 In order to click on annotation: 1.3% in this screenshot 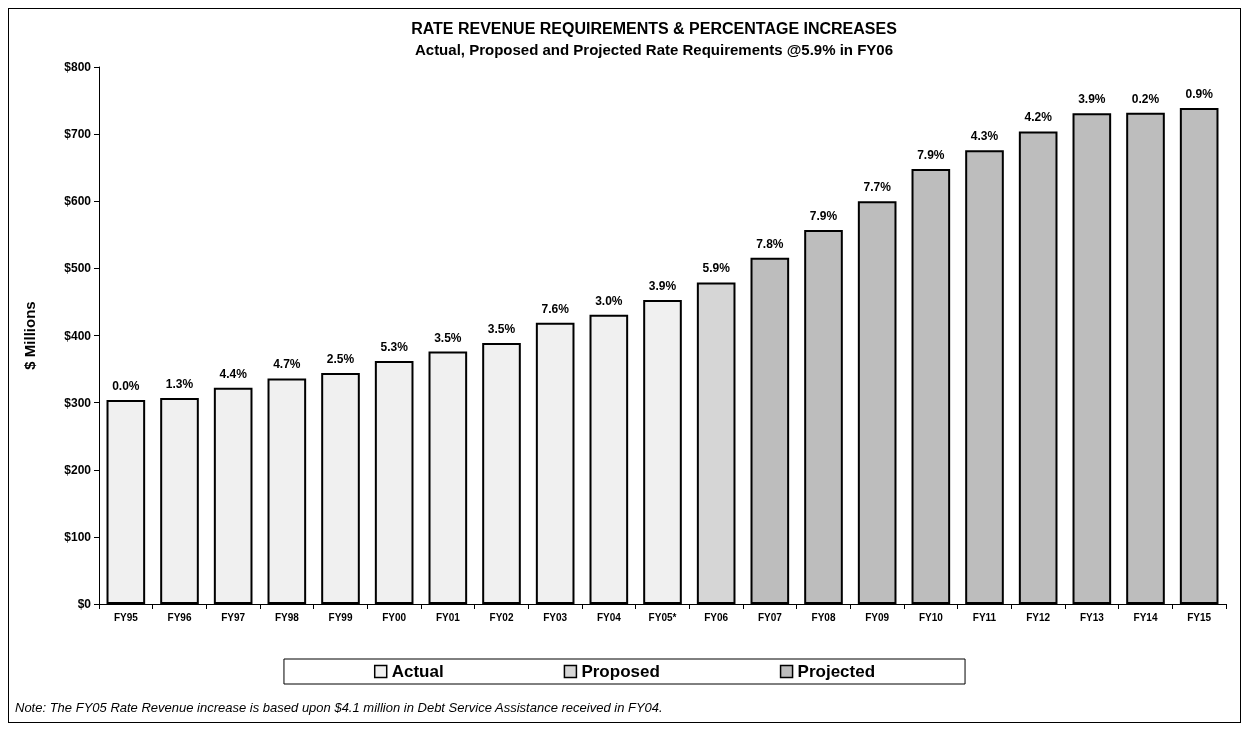, I will do `click(179, 383)`.